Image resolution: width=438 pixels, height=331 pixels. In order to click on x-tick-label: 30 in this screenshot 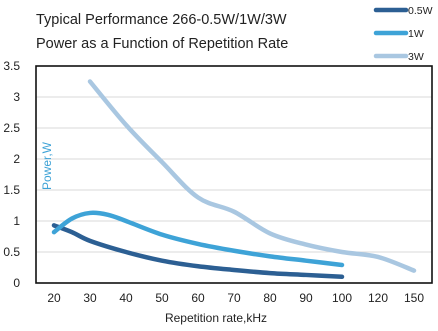, I will do `click(90, 298)`.